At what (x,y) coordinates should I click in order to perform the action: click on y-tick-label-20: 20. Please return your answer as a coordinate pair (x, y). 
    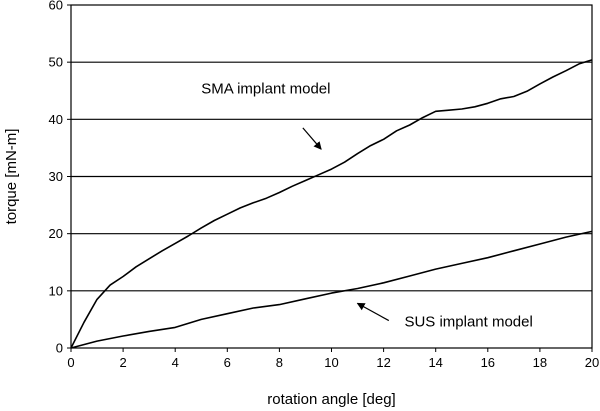
    Looking at the image, I should click on (56, 233).